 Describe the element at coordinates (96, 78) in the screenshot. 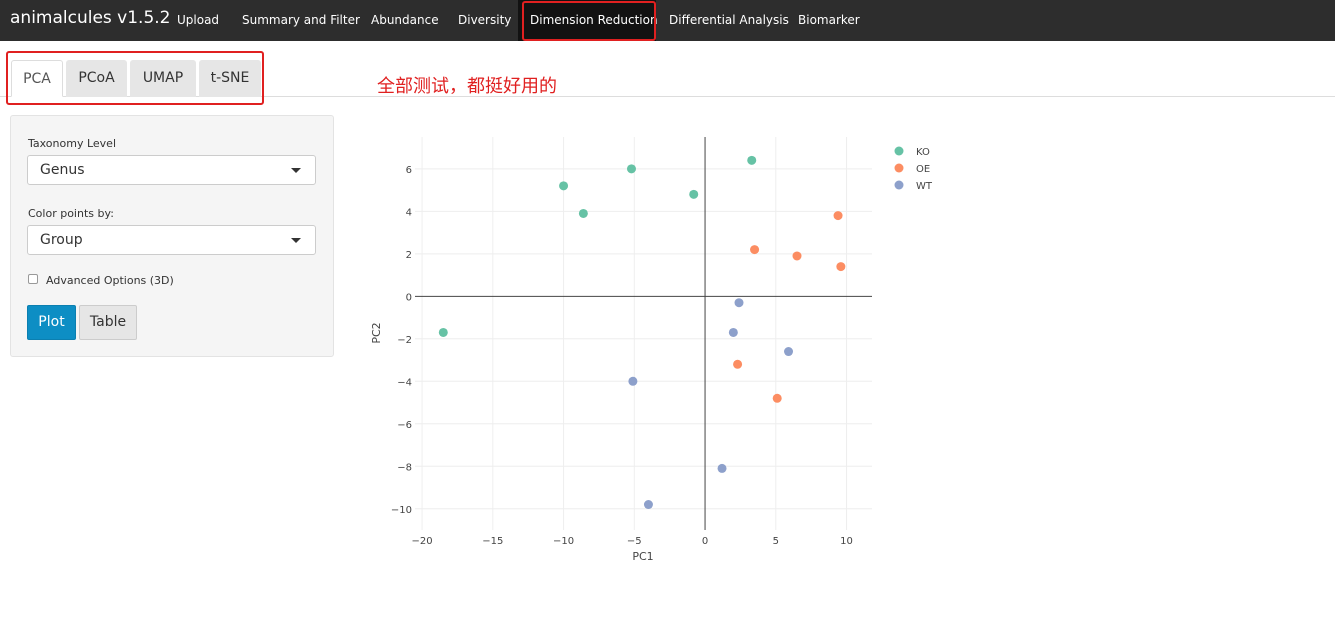

I see `tab-pcoa: PCoA` at that location.